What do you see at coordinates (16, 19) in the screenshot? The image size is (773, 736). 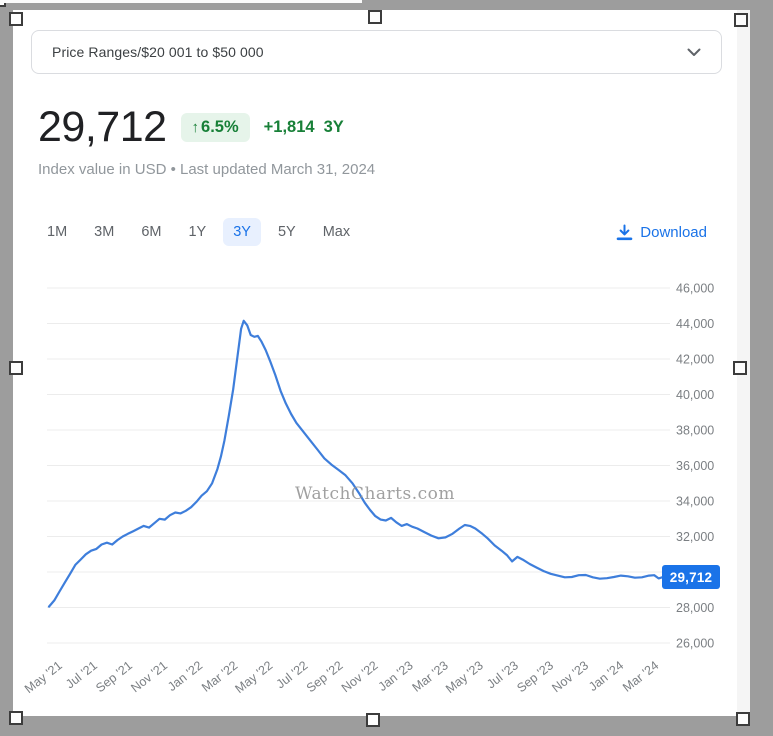 I see `selection-handle-top-left` at bounding box center [16, 19].